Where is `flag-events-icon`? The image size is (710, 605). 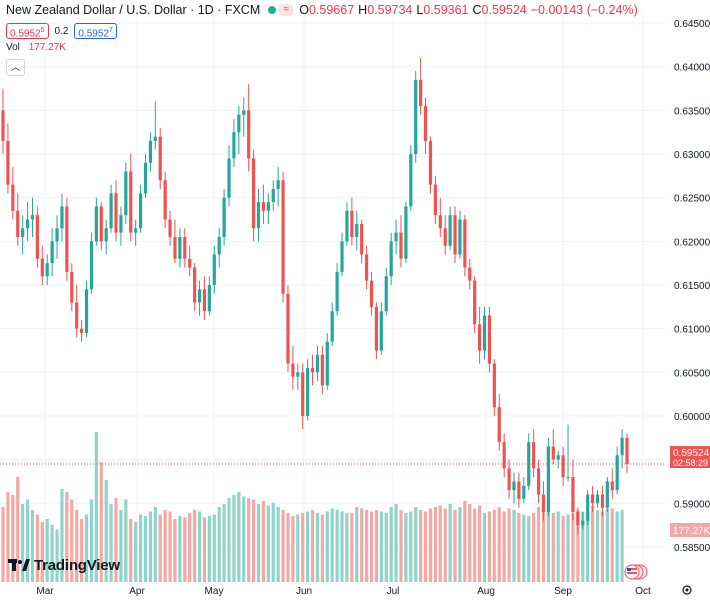 flag-events-icon is located at coordinates (636, 572).